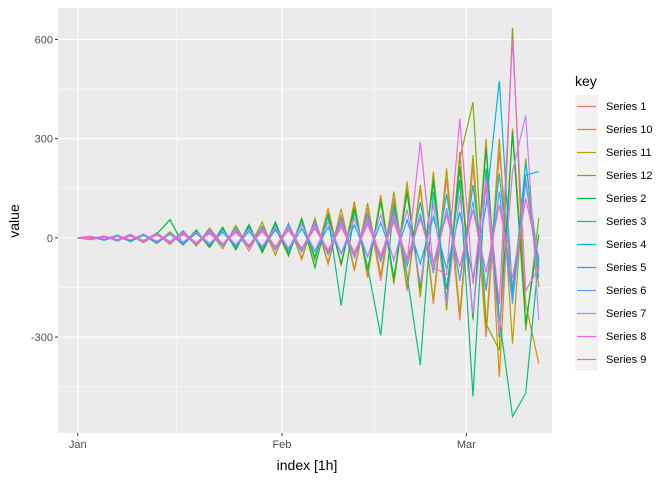 The image size is (672, 485). Describe the element at coordinates (626, 291) in the screenshot. I see `legend-label: Series 6` at that location.